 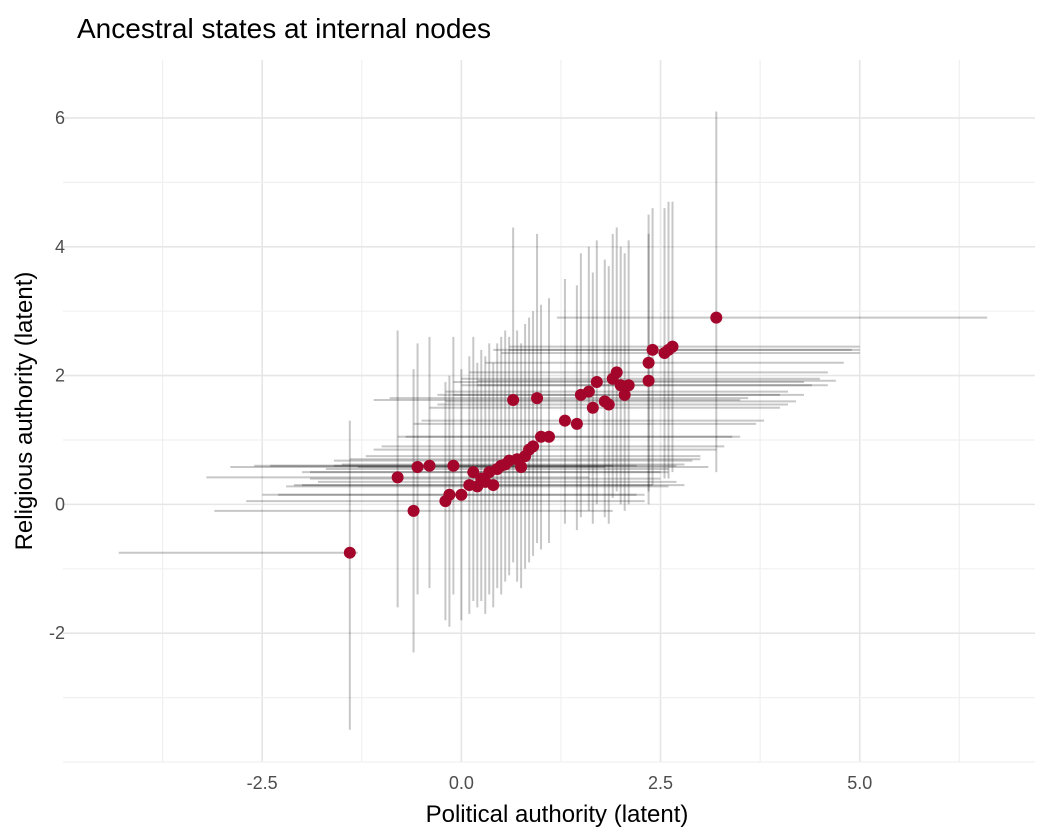 I want to click on x-tick-label: -2.5, so click(x=262, y=783).